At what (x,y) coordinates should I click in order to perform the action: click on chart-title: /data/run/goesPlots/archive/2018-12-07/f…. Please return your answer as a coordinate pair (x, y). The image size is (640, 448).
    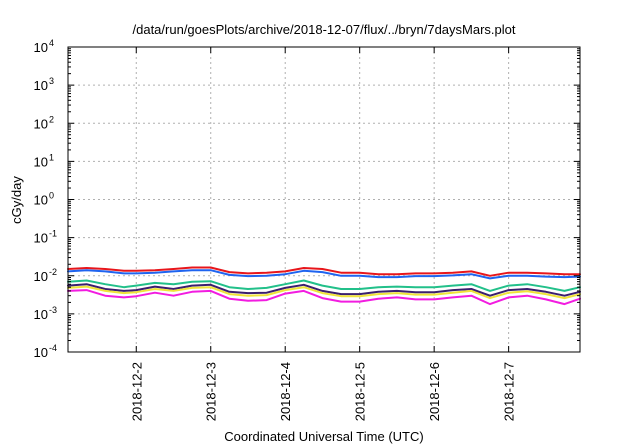
    Looking at the image, I should click on (324, 29).